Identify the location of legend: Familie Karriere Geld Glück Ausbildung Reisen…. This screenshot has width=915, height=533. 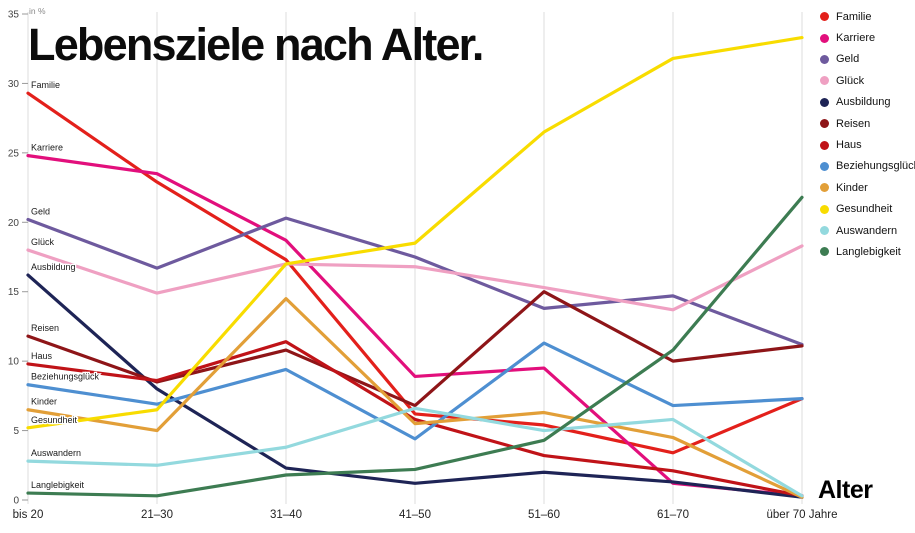
(867, 134).